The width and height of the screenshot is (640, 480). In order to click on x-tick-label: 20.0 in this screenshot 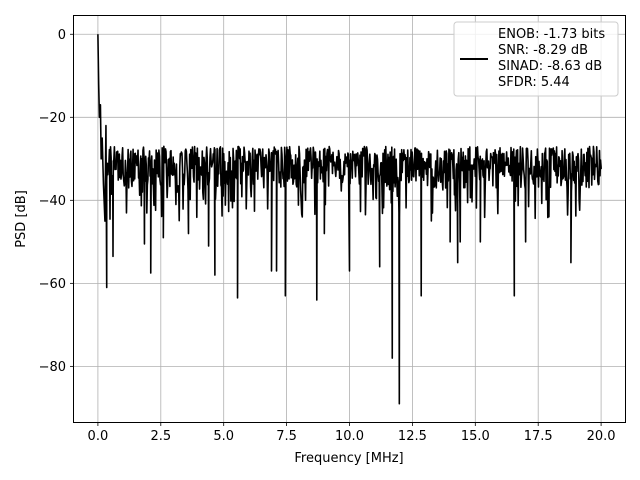, I will do `click(601, 436)`.